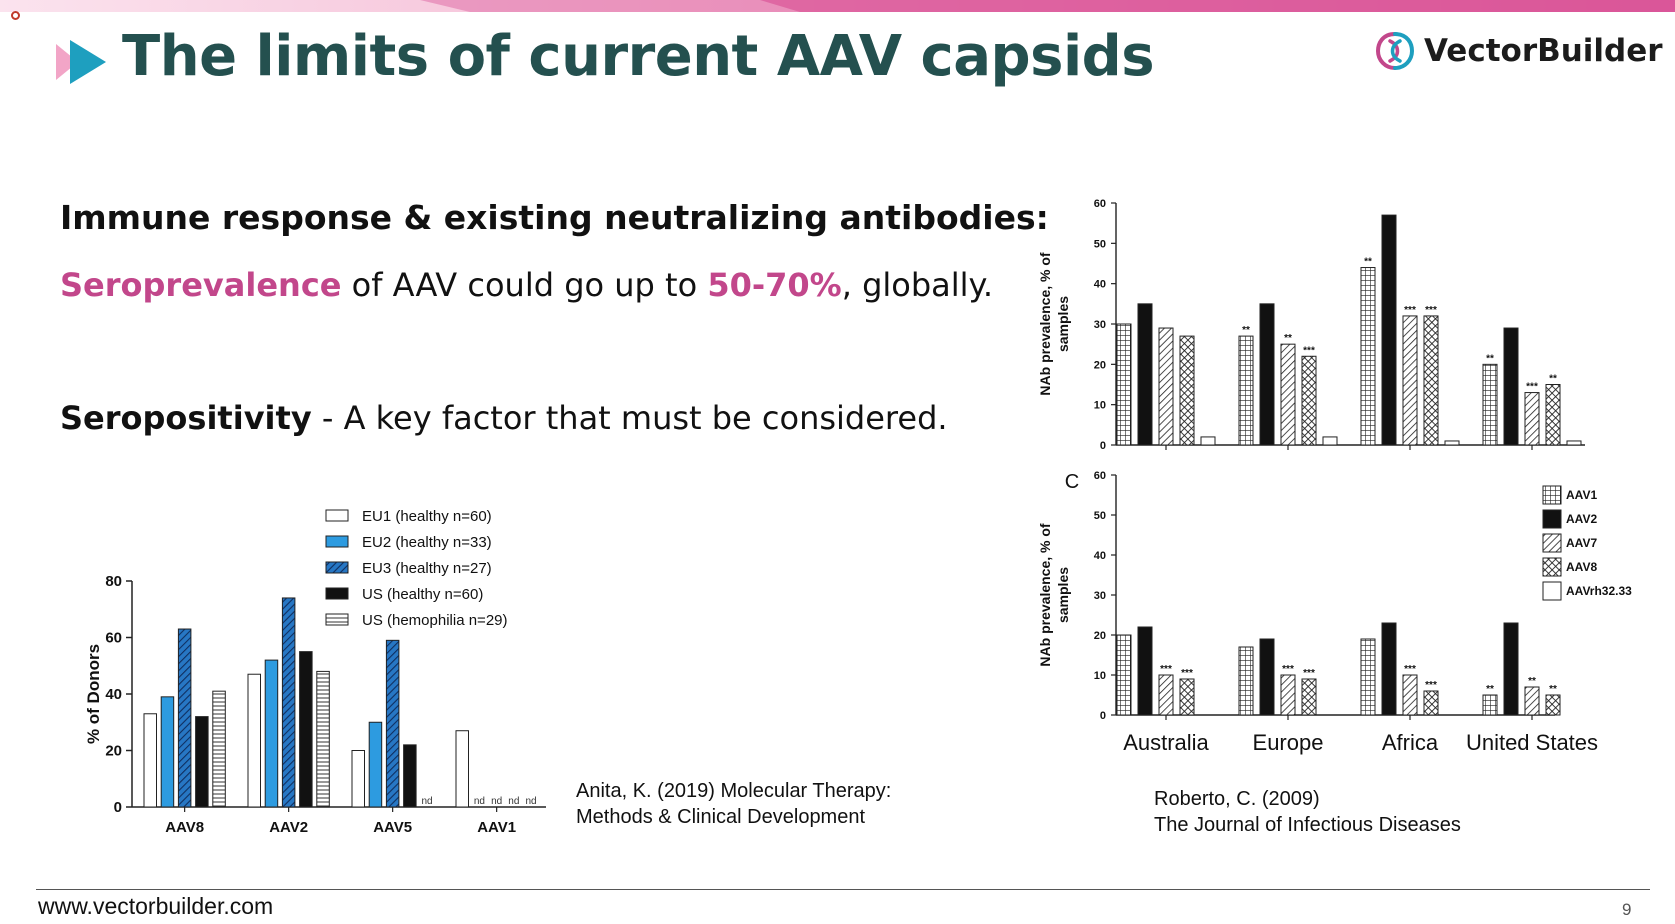  Describe the element at coordinates (1532, 419) in the screenshot. I see `bar-united-states-aav7` at that location.